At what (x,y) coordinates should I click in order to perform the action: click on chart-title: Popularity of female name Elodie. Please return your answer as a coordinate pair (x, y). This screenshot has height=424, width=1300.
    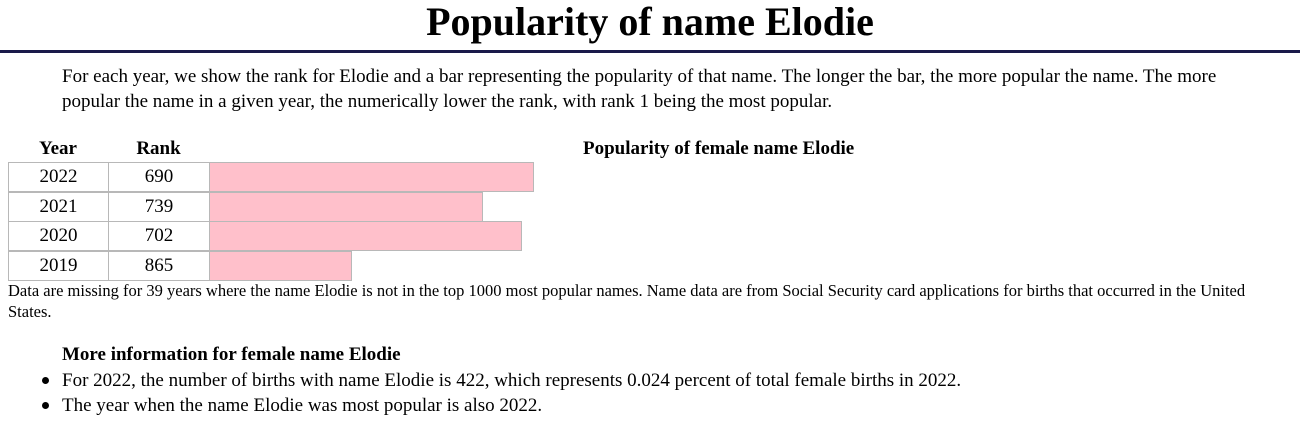
    Looking at the image, I should click on (719, 148).